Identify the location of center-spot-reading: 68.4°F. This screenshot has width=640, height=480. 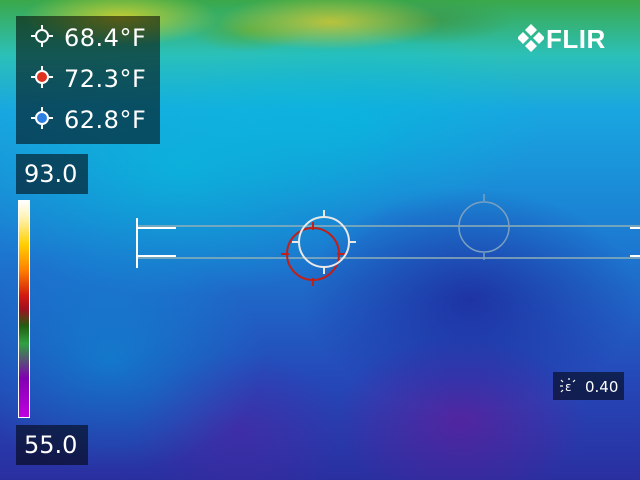
(88, 38).